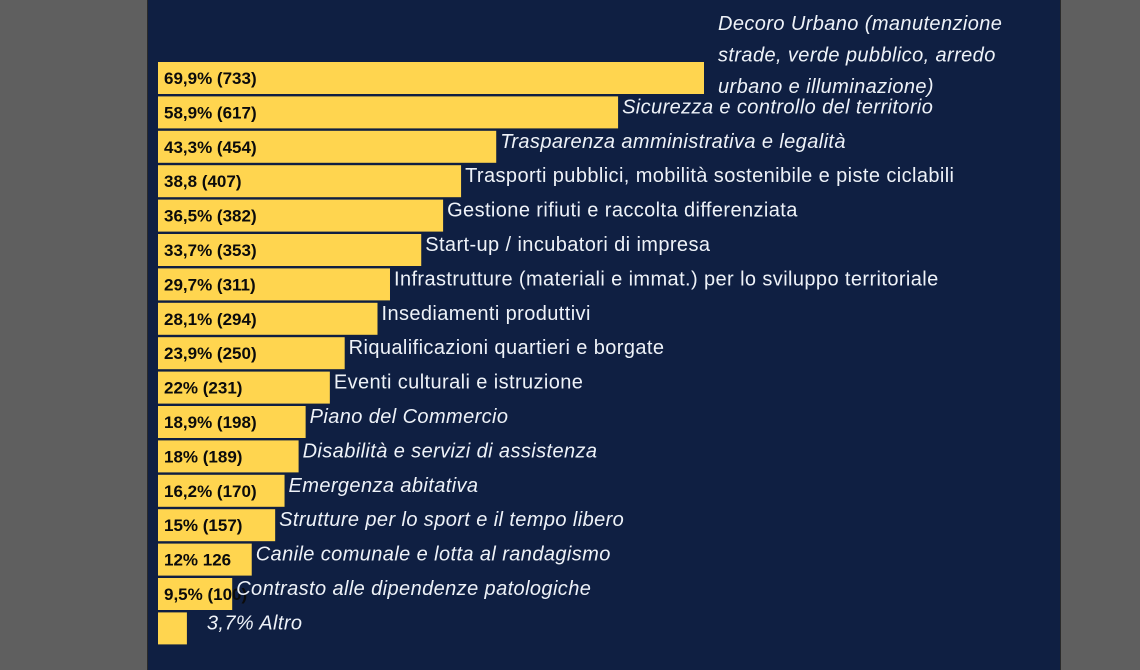 Image resolution: width=1140 pixels, height=670 pixels. Describe the element at coordinates (255, 623) in the screenshot. I see `category-label-16: 3,7% Altro` at that location.